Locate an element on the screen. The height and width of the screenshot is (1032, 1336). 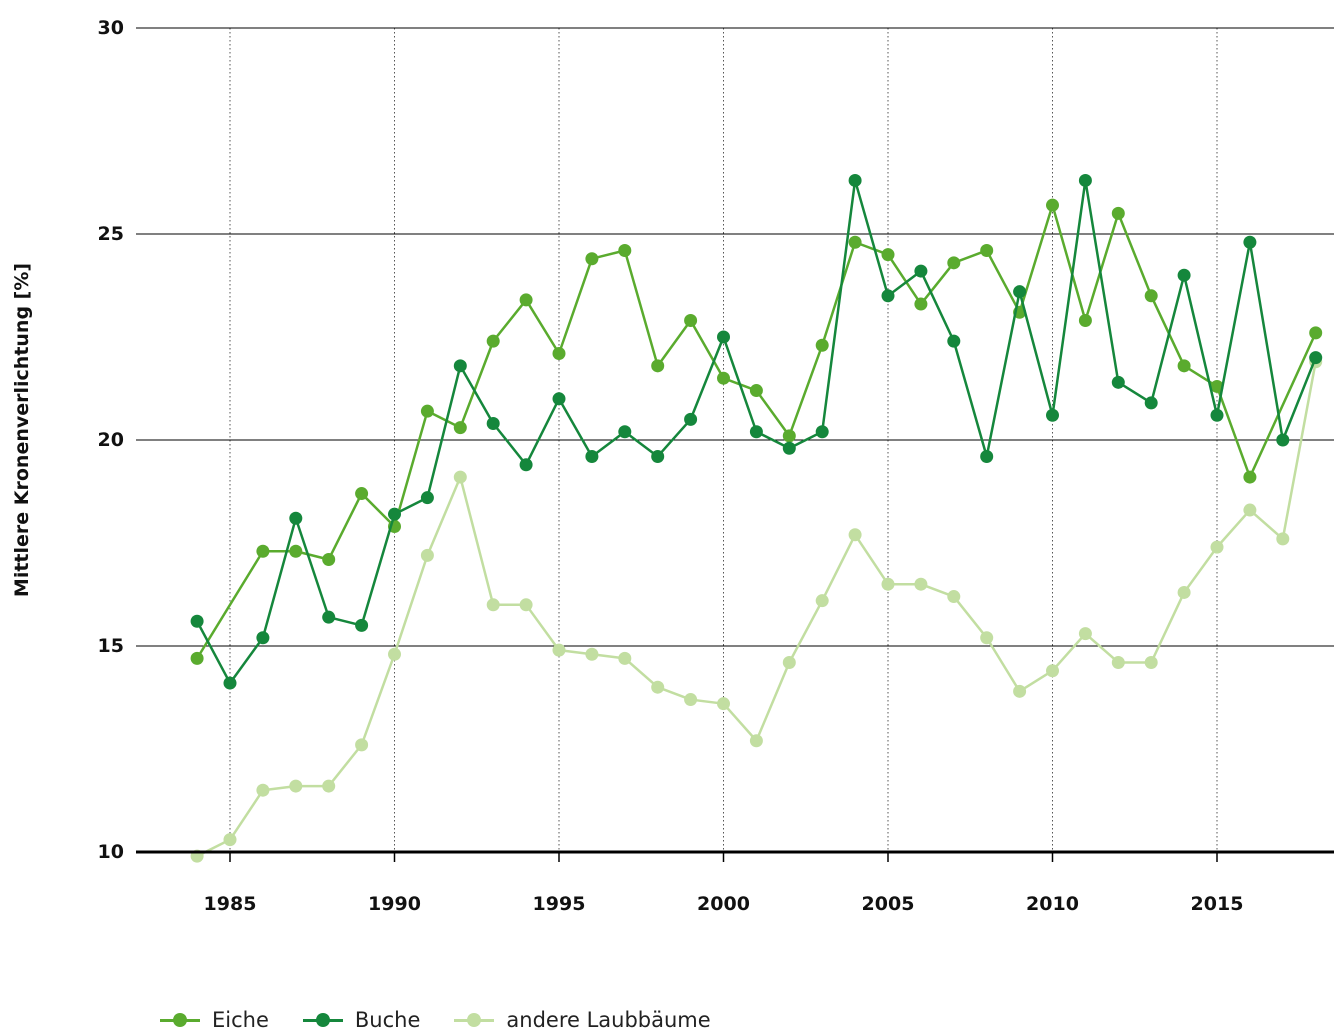
y-axis-title: Mittlere Kronenverlichtung [%] is located at coordinates (22, 430).